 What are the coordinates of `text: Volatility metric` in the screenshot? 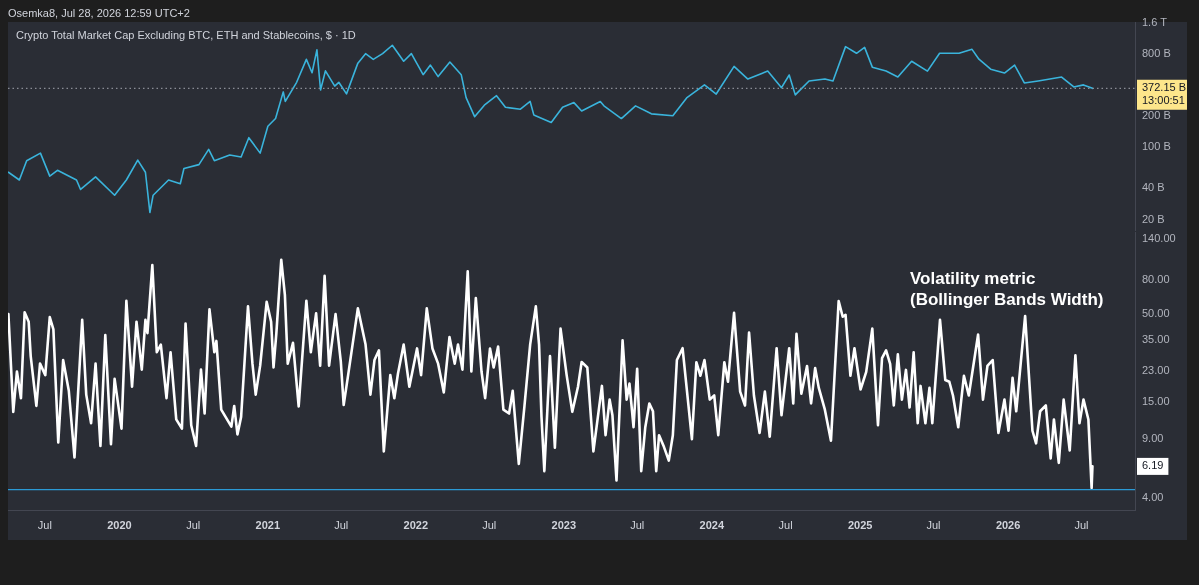 It's located at (973, 279).